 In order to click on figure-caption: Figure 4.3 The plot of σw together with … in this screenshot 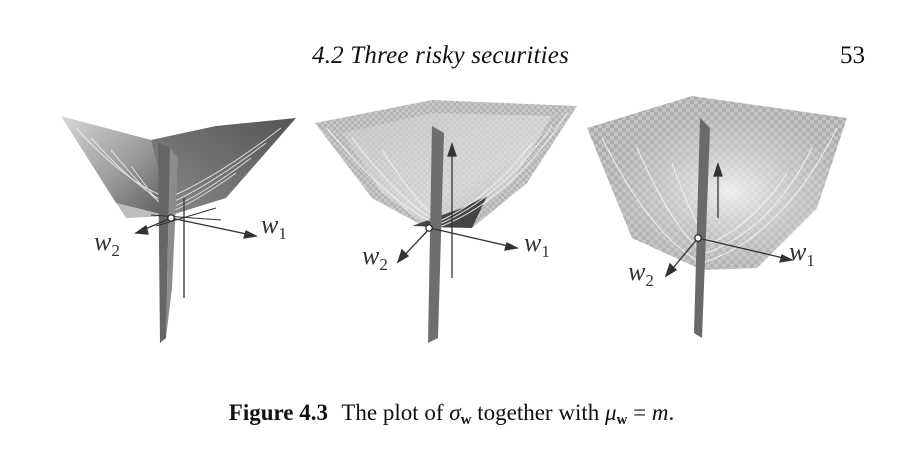, I will do `click(451, 414)`.